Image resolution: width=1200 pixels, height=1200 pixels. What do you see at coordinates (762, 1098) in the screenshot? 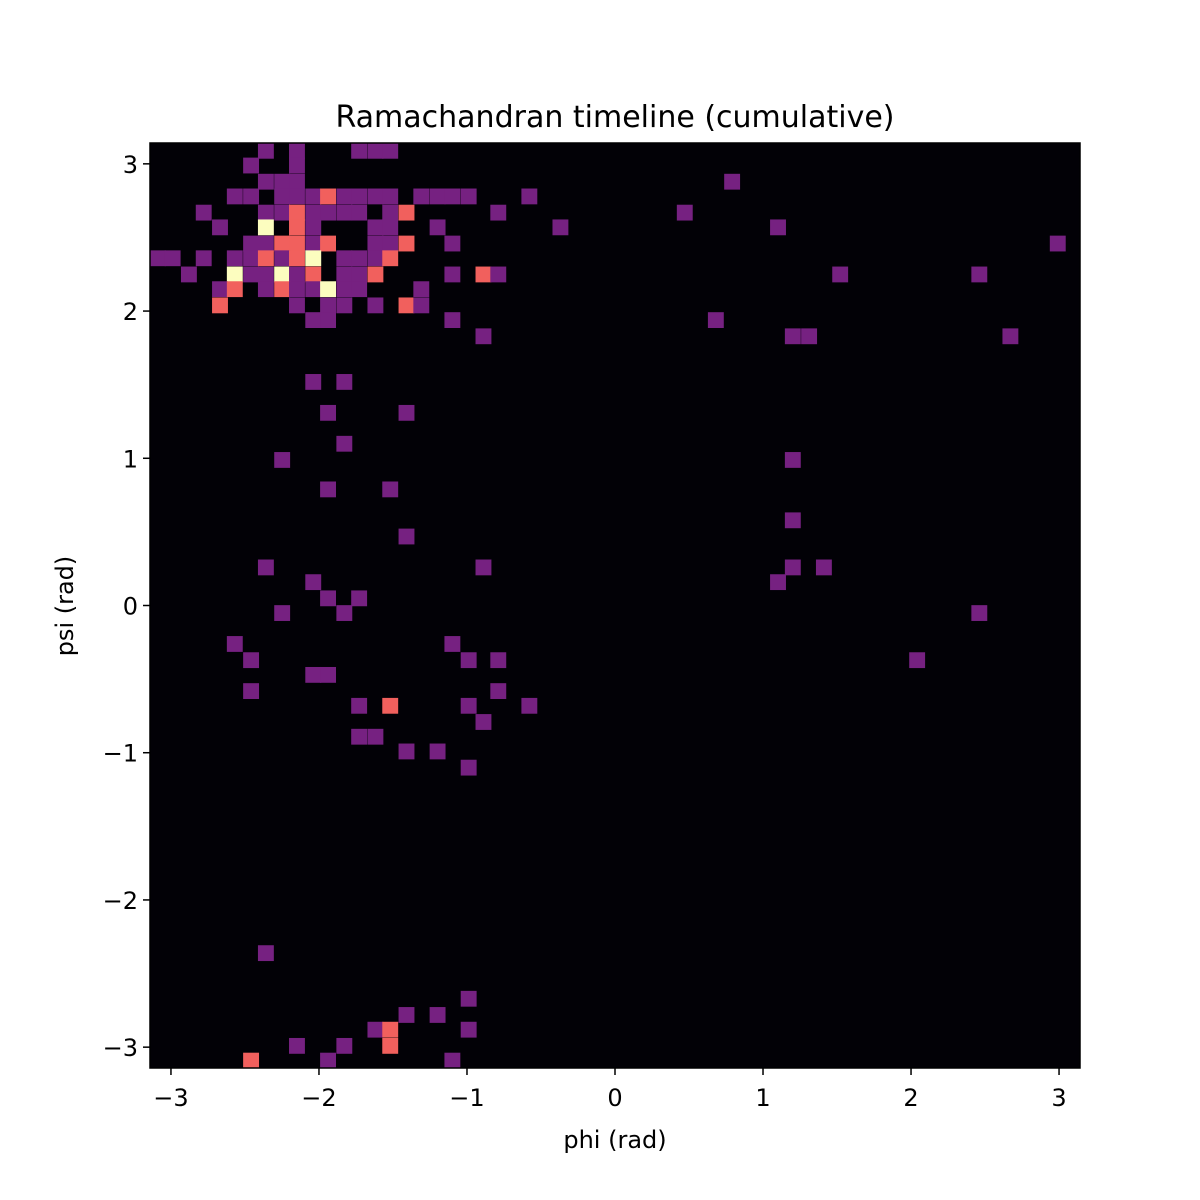
I see `x-tick-label: 1` at bounding box center [762, 1098].